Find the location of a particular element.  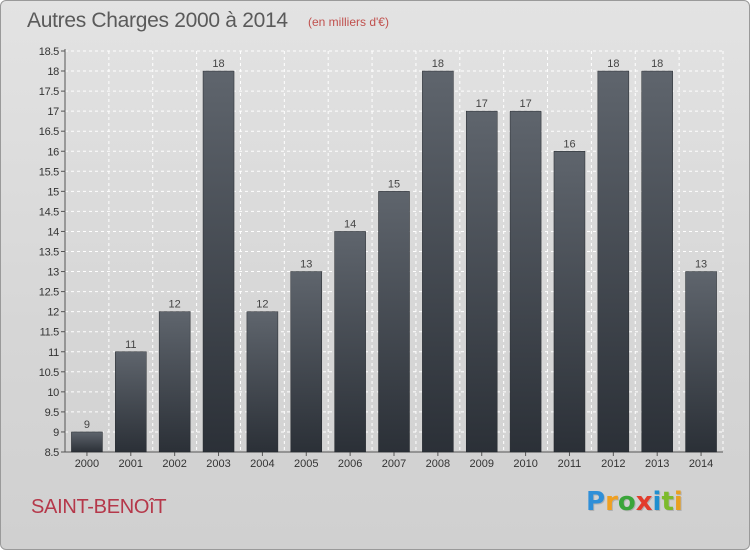

x-tick-label-2003: 2003 is located at coordinates (218, 464).